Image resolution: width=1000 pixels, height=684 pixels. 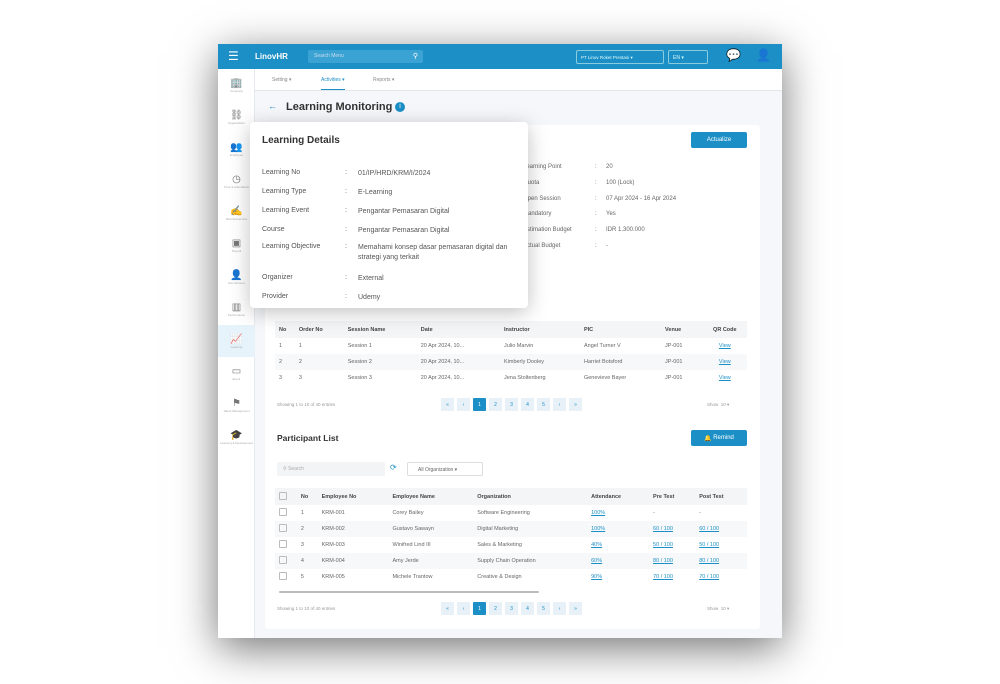 What do you see at coordinates (236, 309) in the screenshot?
I see `sidebar-item-performance: ▥ Performance` at bounding box center [236, 309].